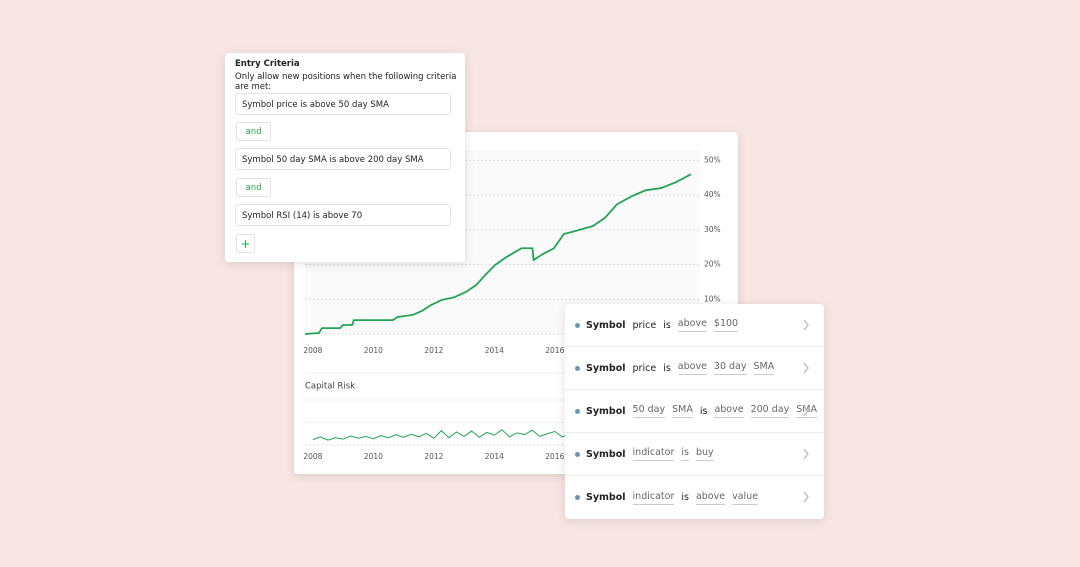 This screenshot has height=567, width=1080. What do you see at coordinates (712, 229) in the screenshot?
I see `y-tick-label: 30%` at bounding box center [712, 229].